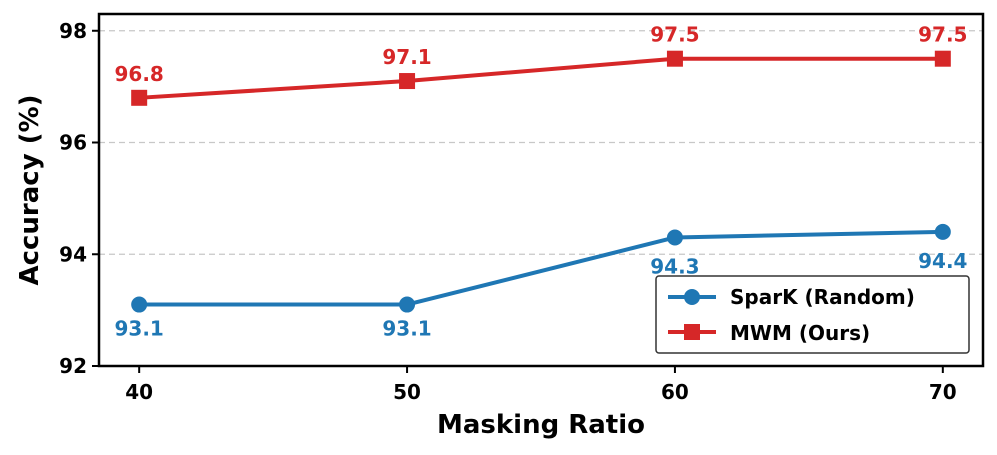  What do you see at coordinates (73, 254) in the screenshot?
I see `y-tick-label: 94` at bounding box center [73, 254].